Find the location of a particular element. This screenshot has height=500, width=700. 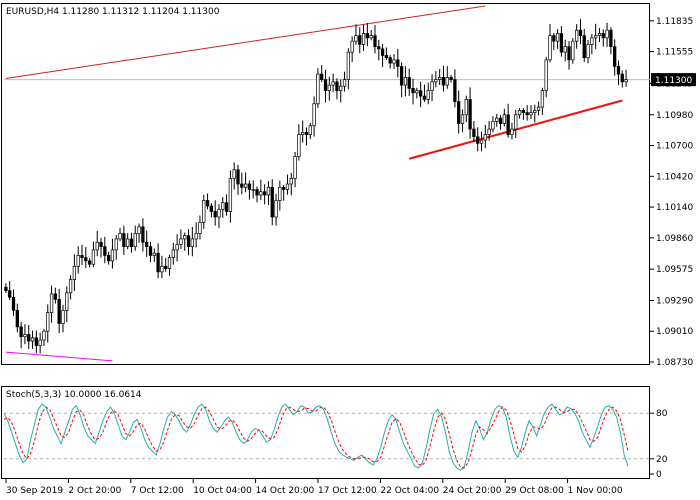

price-tick-label: 1.10140 is located at coordinates (674, 208).